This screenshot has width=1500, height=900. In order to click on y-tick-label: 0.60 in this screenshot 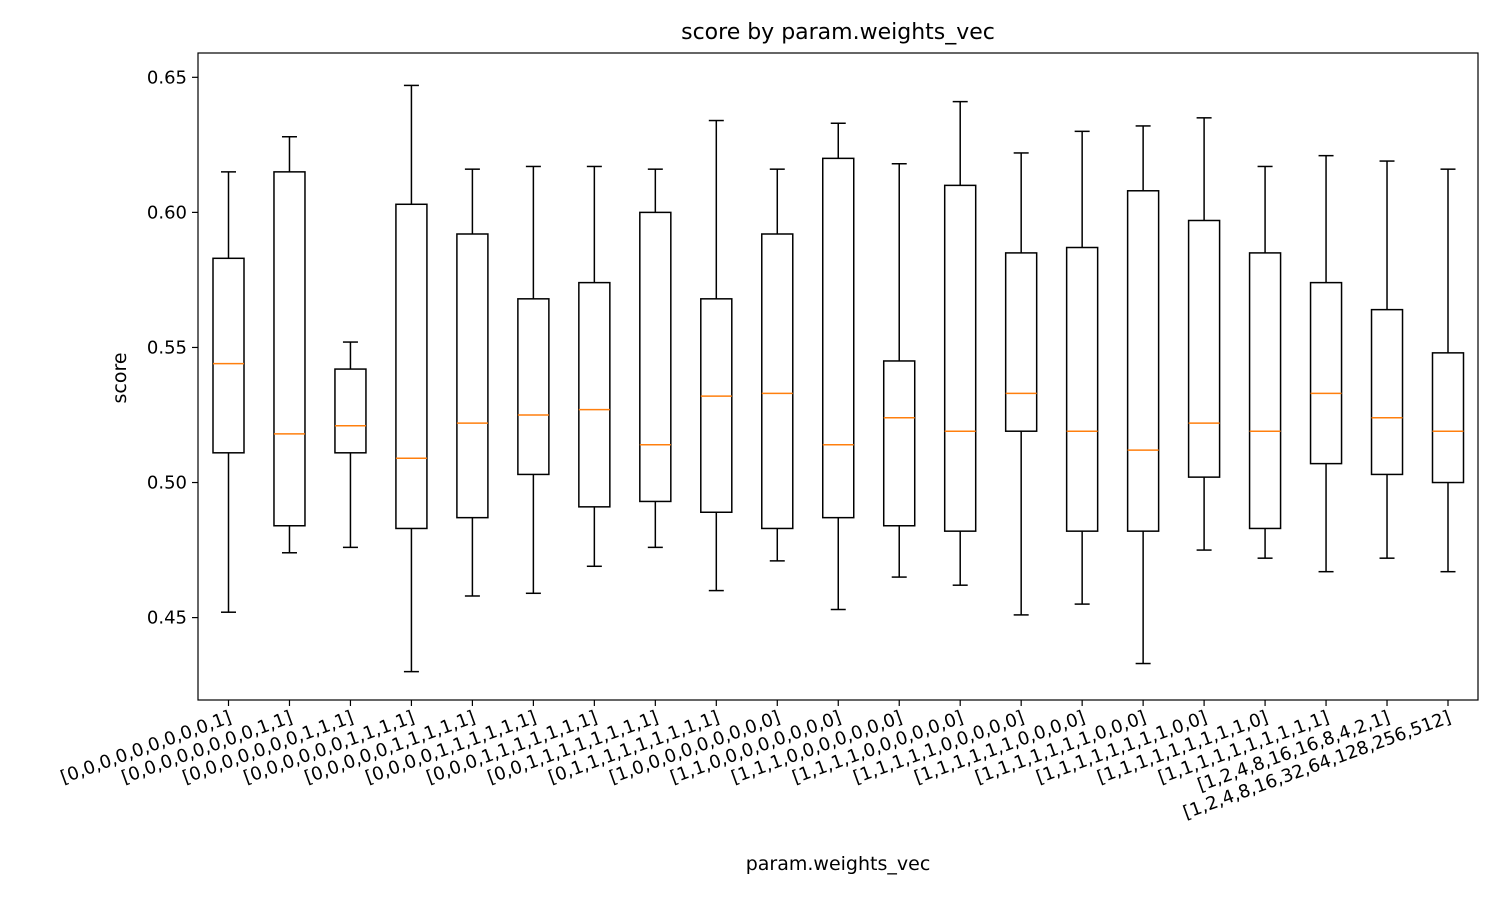, I will do `click(167, 212)`.